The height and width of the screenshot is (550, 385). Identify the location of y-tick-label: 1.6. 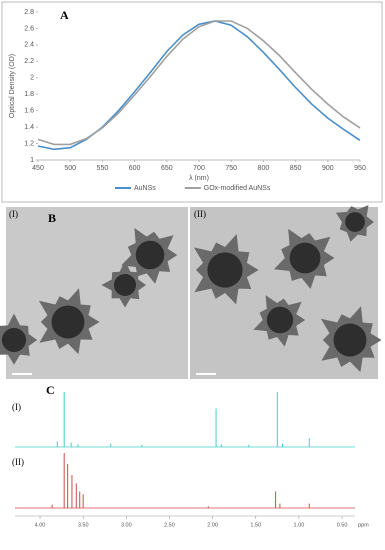
(29, 111).